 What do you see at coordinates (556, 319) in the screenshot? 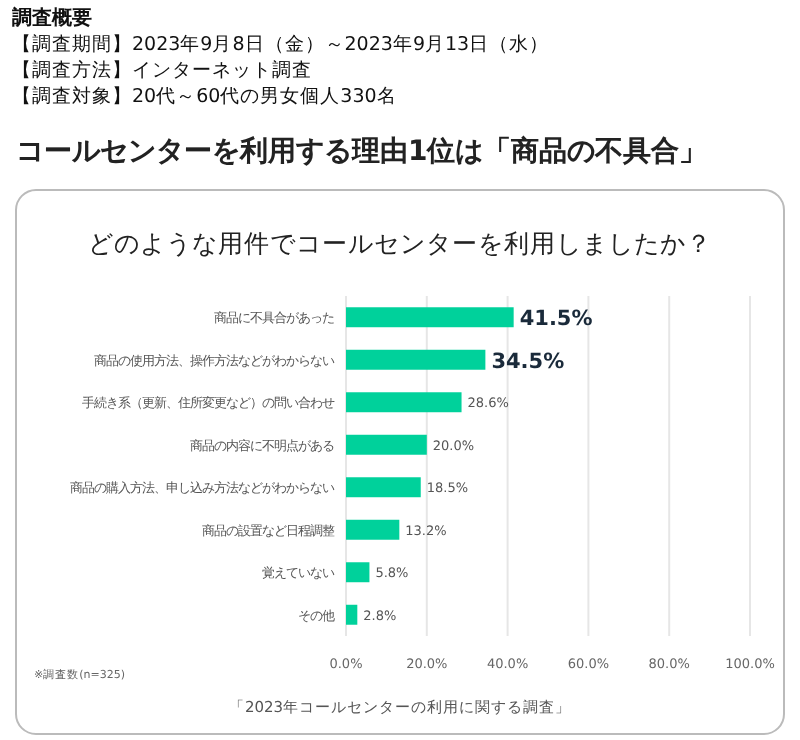
I see `data-label: 41.5%` at bounding box center [556, 319].